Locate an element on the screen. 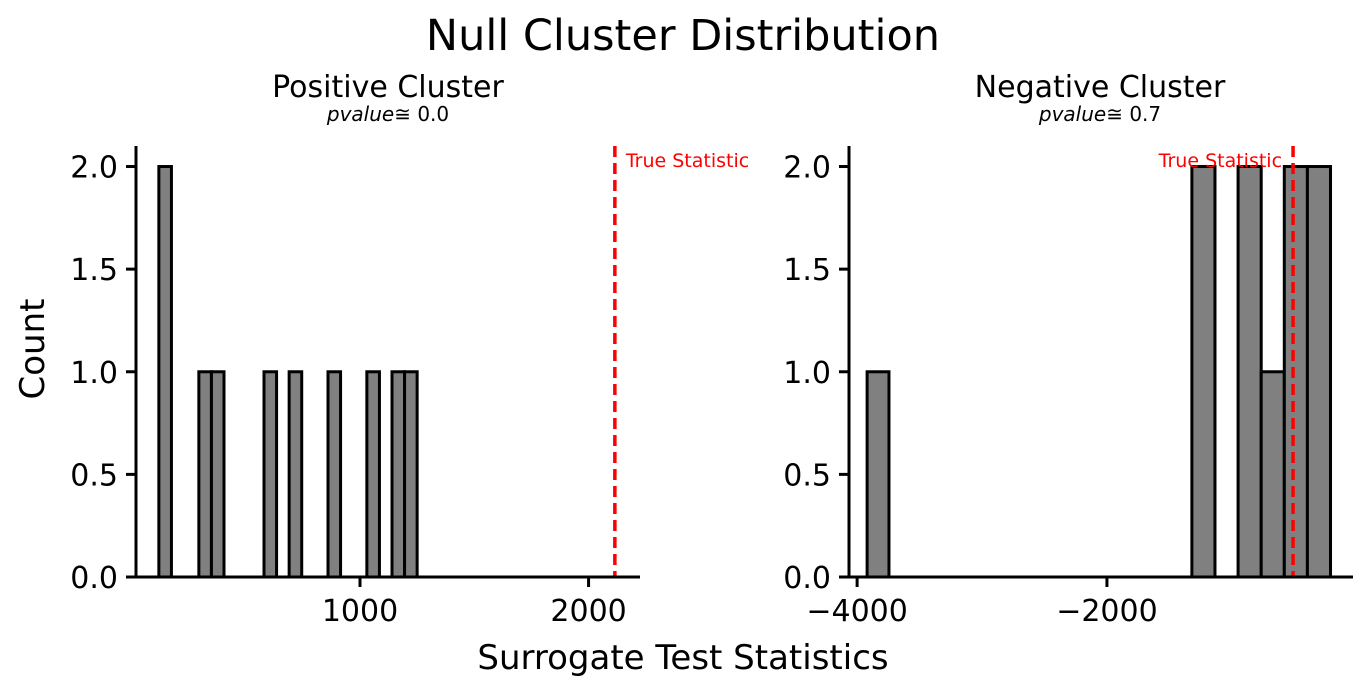  x-tick-label: −2000 is located at coordinates (1106, 611).